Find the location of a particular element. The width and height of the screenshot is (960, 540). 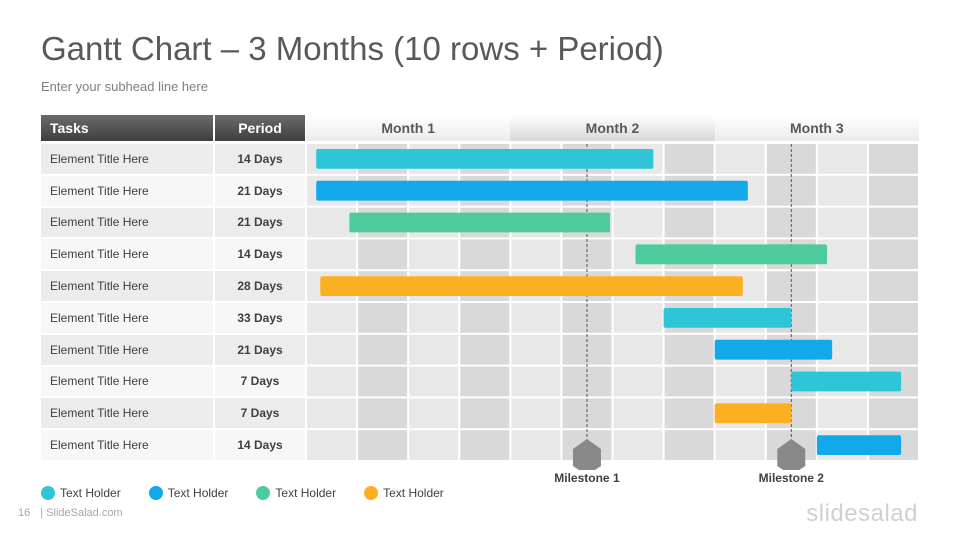

brand-logo: slidesalad is located at coordinates (862, 513).